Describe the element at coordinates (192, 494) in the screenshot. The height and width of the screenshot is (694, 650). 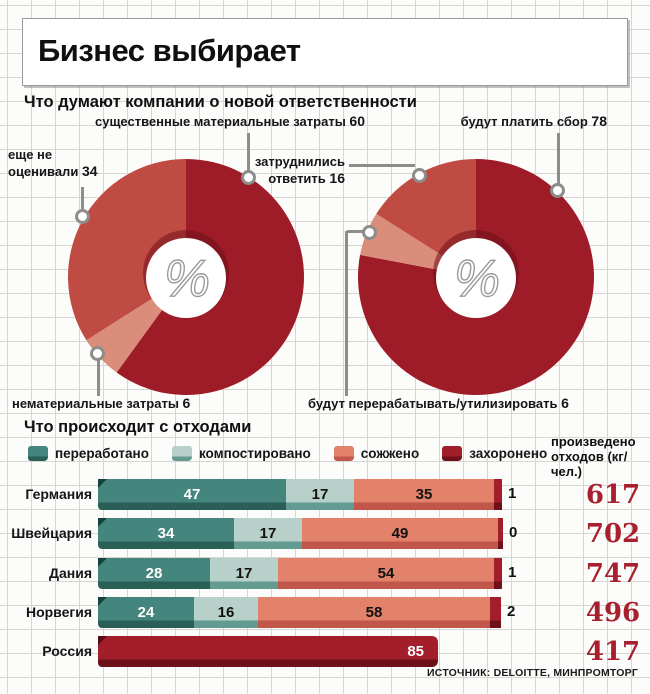
I see `bar-segment-recycled: 47` at that location.